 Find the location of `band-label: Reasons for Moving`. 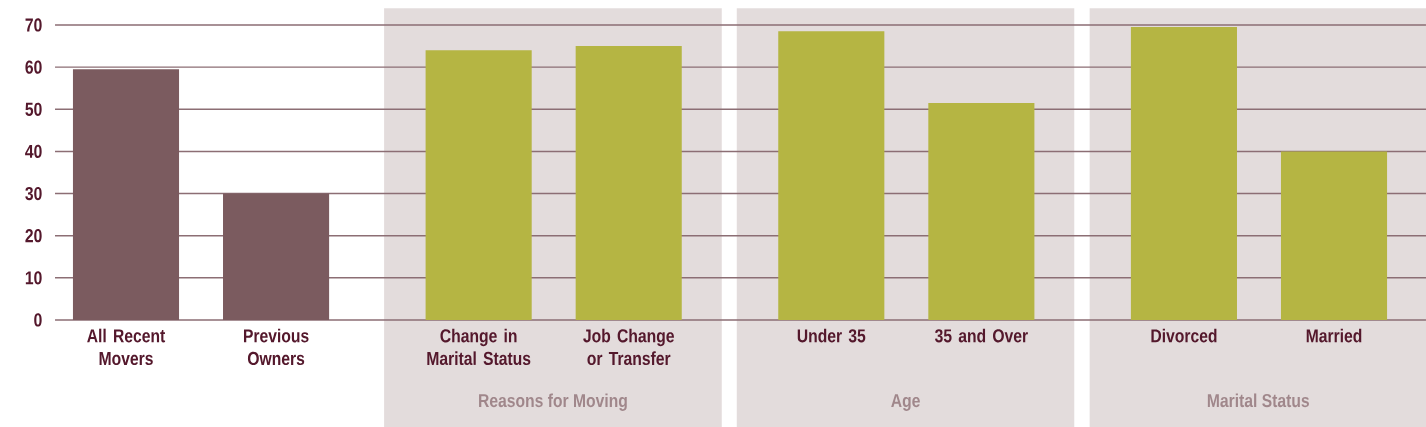

band-label: Reasons for Moving is located at coordinates (553, 402).